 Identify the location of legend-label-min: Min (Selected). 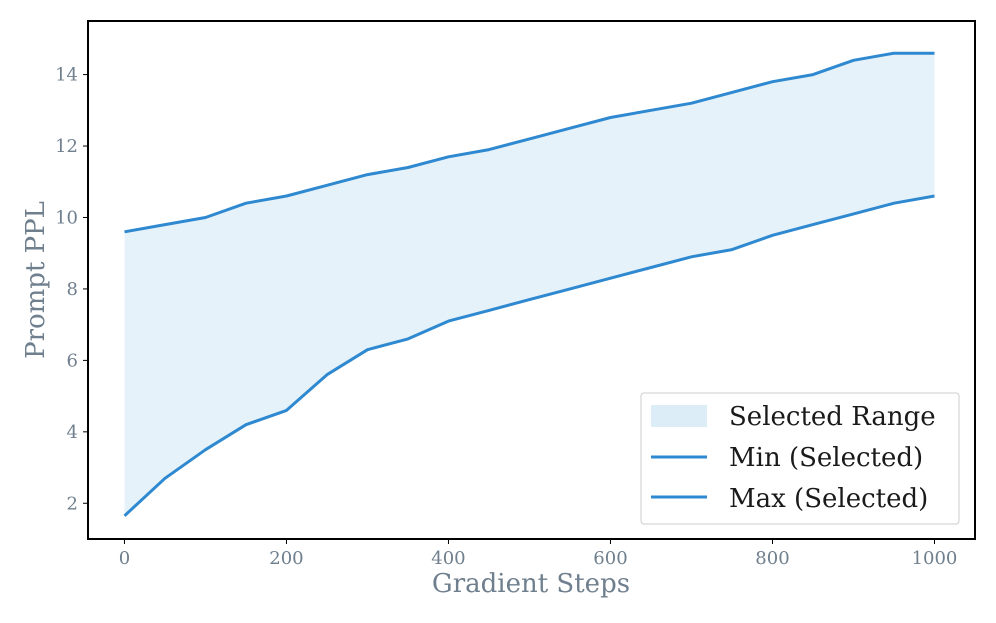
(826, 458).